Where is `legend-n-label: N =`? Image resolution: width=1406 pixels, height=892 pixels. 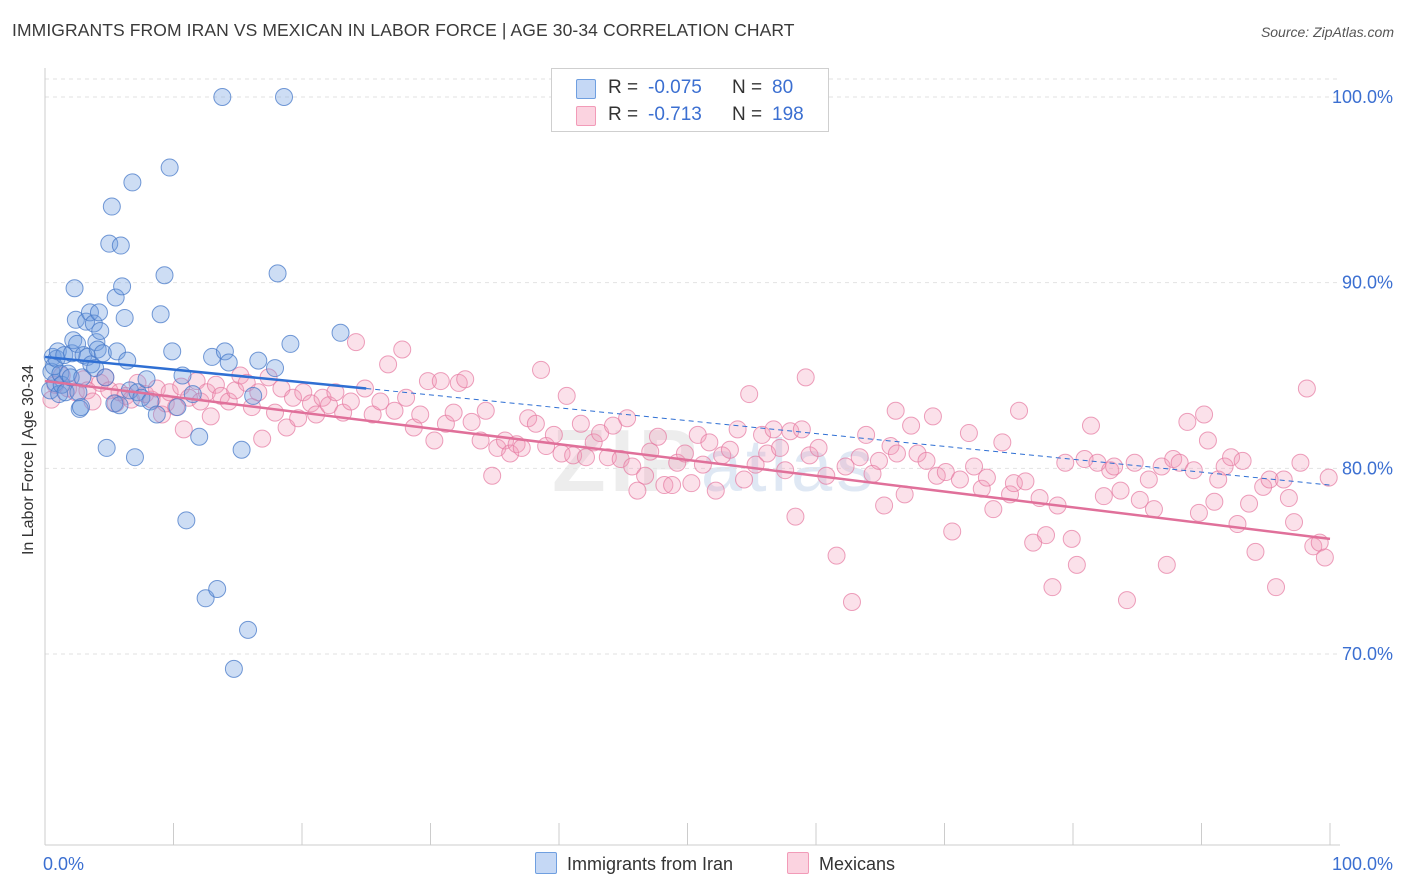 legend-n-label: N = is located at coordinates (747, 87).